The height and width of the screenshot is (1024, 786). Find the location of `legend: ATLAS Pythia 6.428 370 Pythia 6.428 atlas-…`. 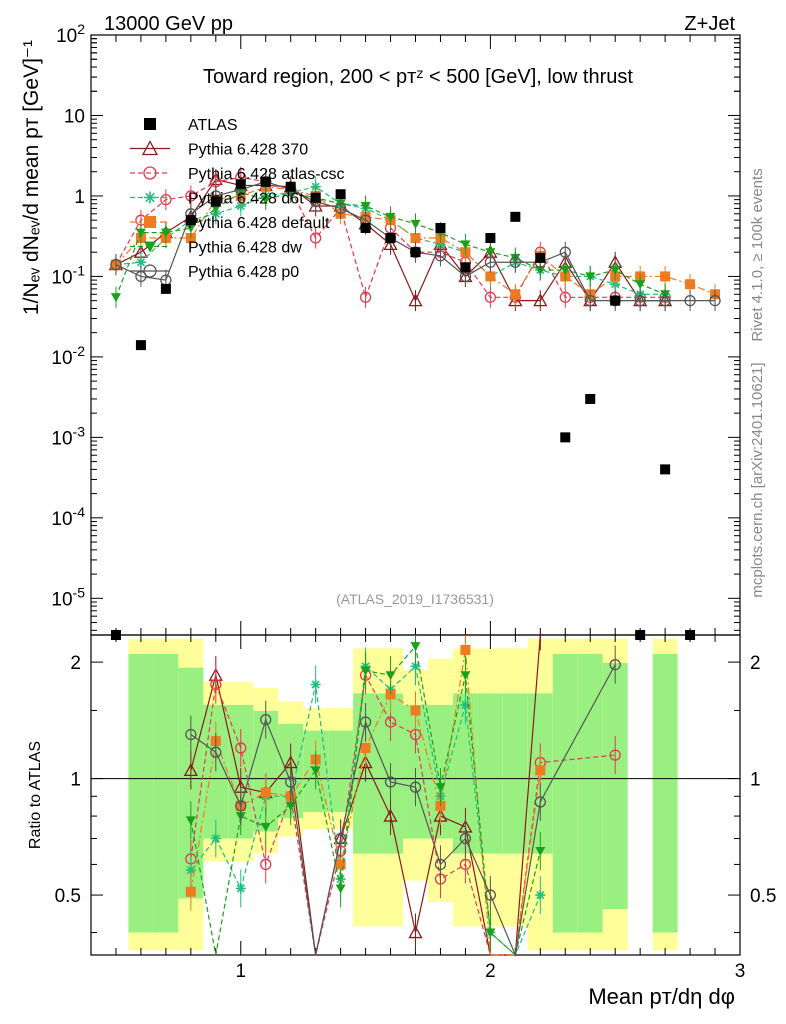

legend: ATLAS Pythia 6.428 370 Pythia 6.428 atlas-… is located at coordinates (237, 199).